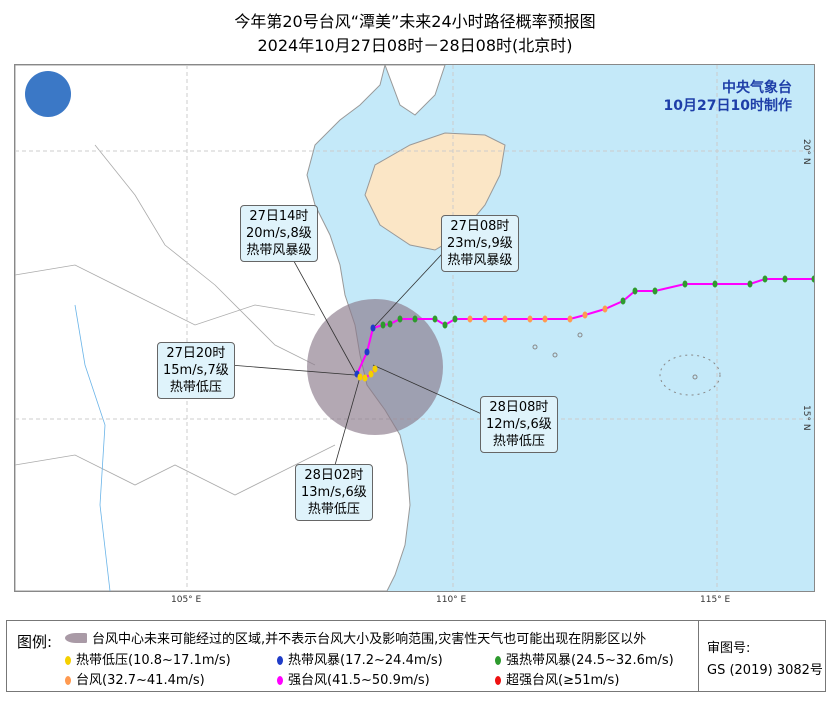 This screenshot has height=707, width=830. I want to click on legend-item-ty: 台风(32.7~41.4m/s), so click(135, 678).